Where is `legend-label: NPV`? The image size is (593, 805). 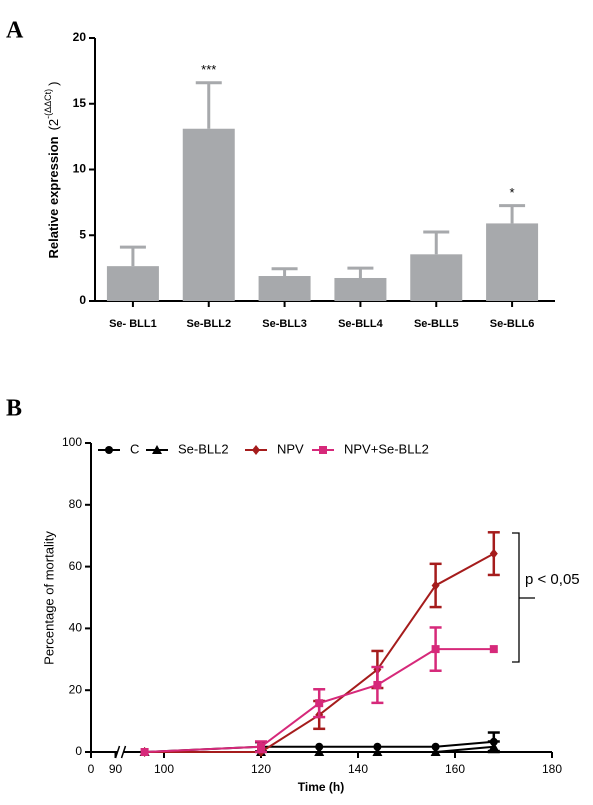 legend-label: NPV is located at coordinates (290, 448).